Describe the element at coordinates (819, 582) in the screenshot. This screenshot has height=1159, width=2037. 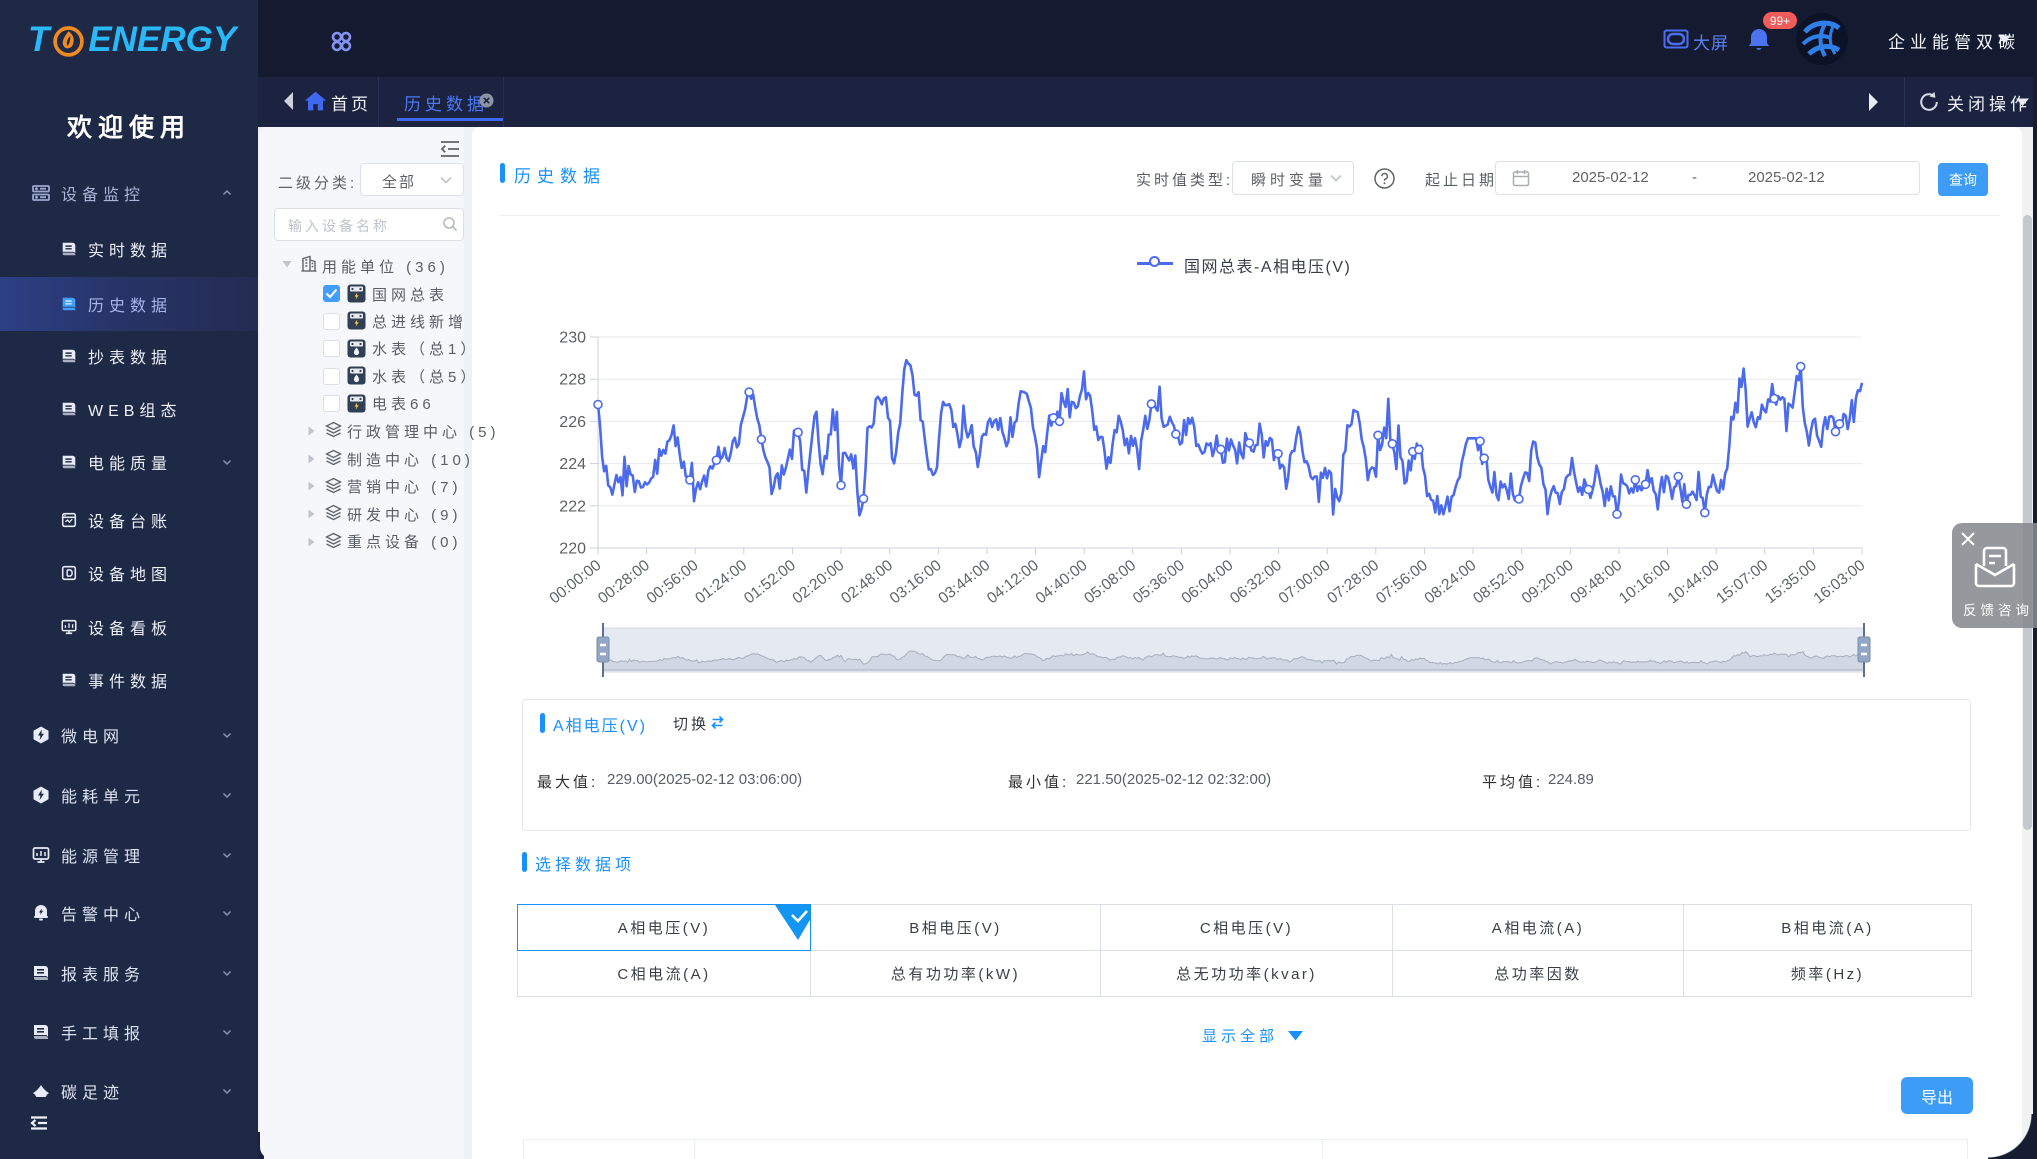
I see `svg-text: 02:20:00` at that location.